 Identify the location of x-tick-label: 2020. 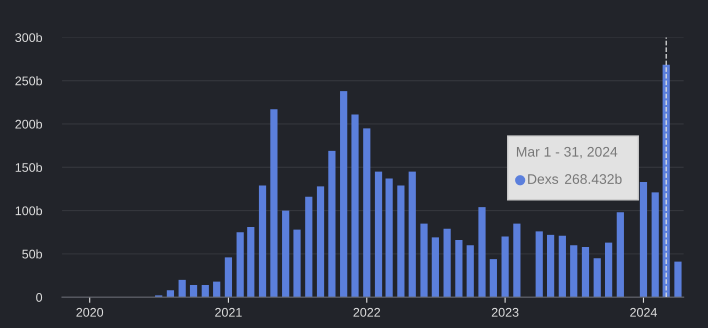
(90, 312).